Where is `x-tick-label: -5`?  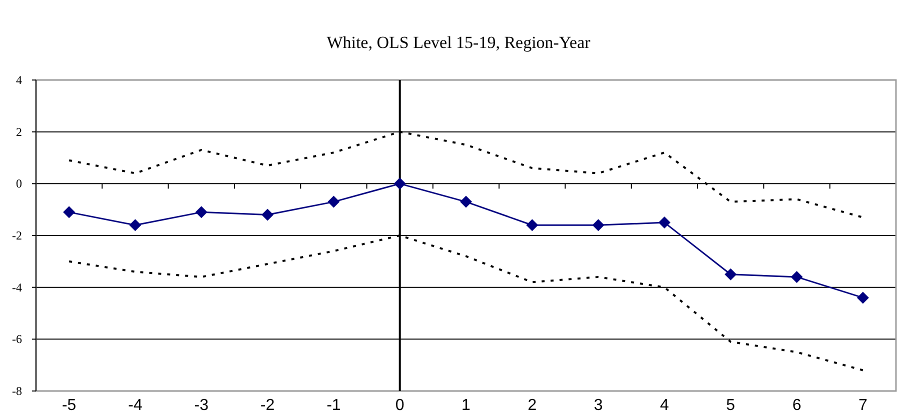
x-tick-label: -5 is located at coordinates (69, 405).